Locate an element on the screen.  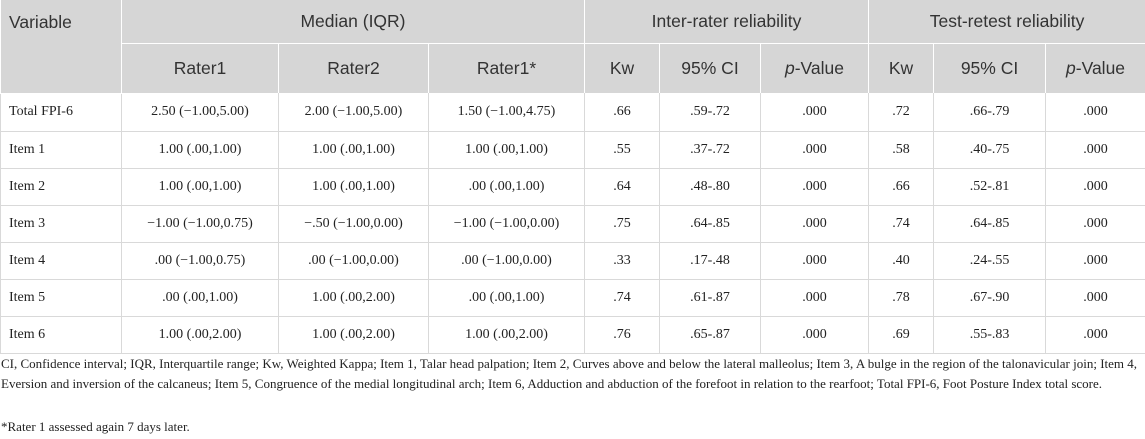
cell-rater1: .00 (.00,1.00) is located at coordinates (200, 298).